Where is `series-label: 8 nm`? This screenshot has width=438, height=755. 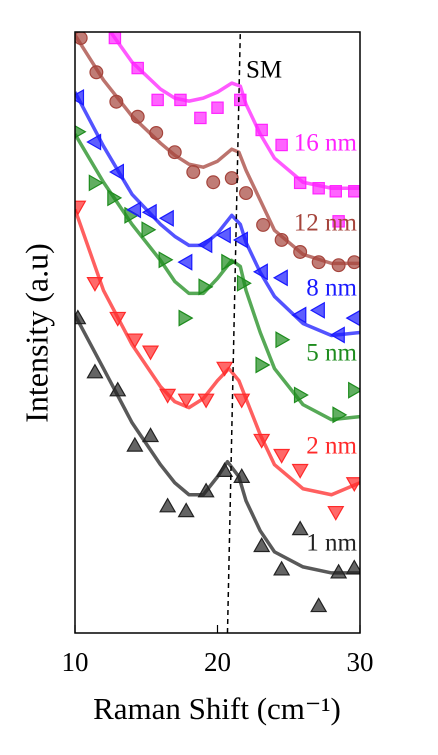
series-label: 8 nm is located at coordinates (331, 288).